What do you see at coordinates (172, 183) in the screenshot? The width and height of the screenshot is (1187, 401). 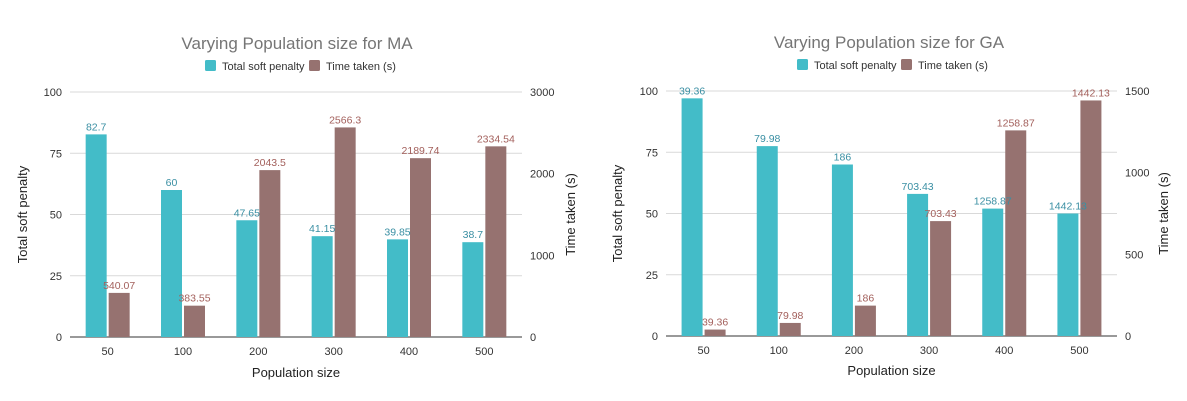 I see `data-label-soft-penalty: 60` at bounding box center [172, 183].